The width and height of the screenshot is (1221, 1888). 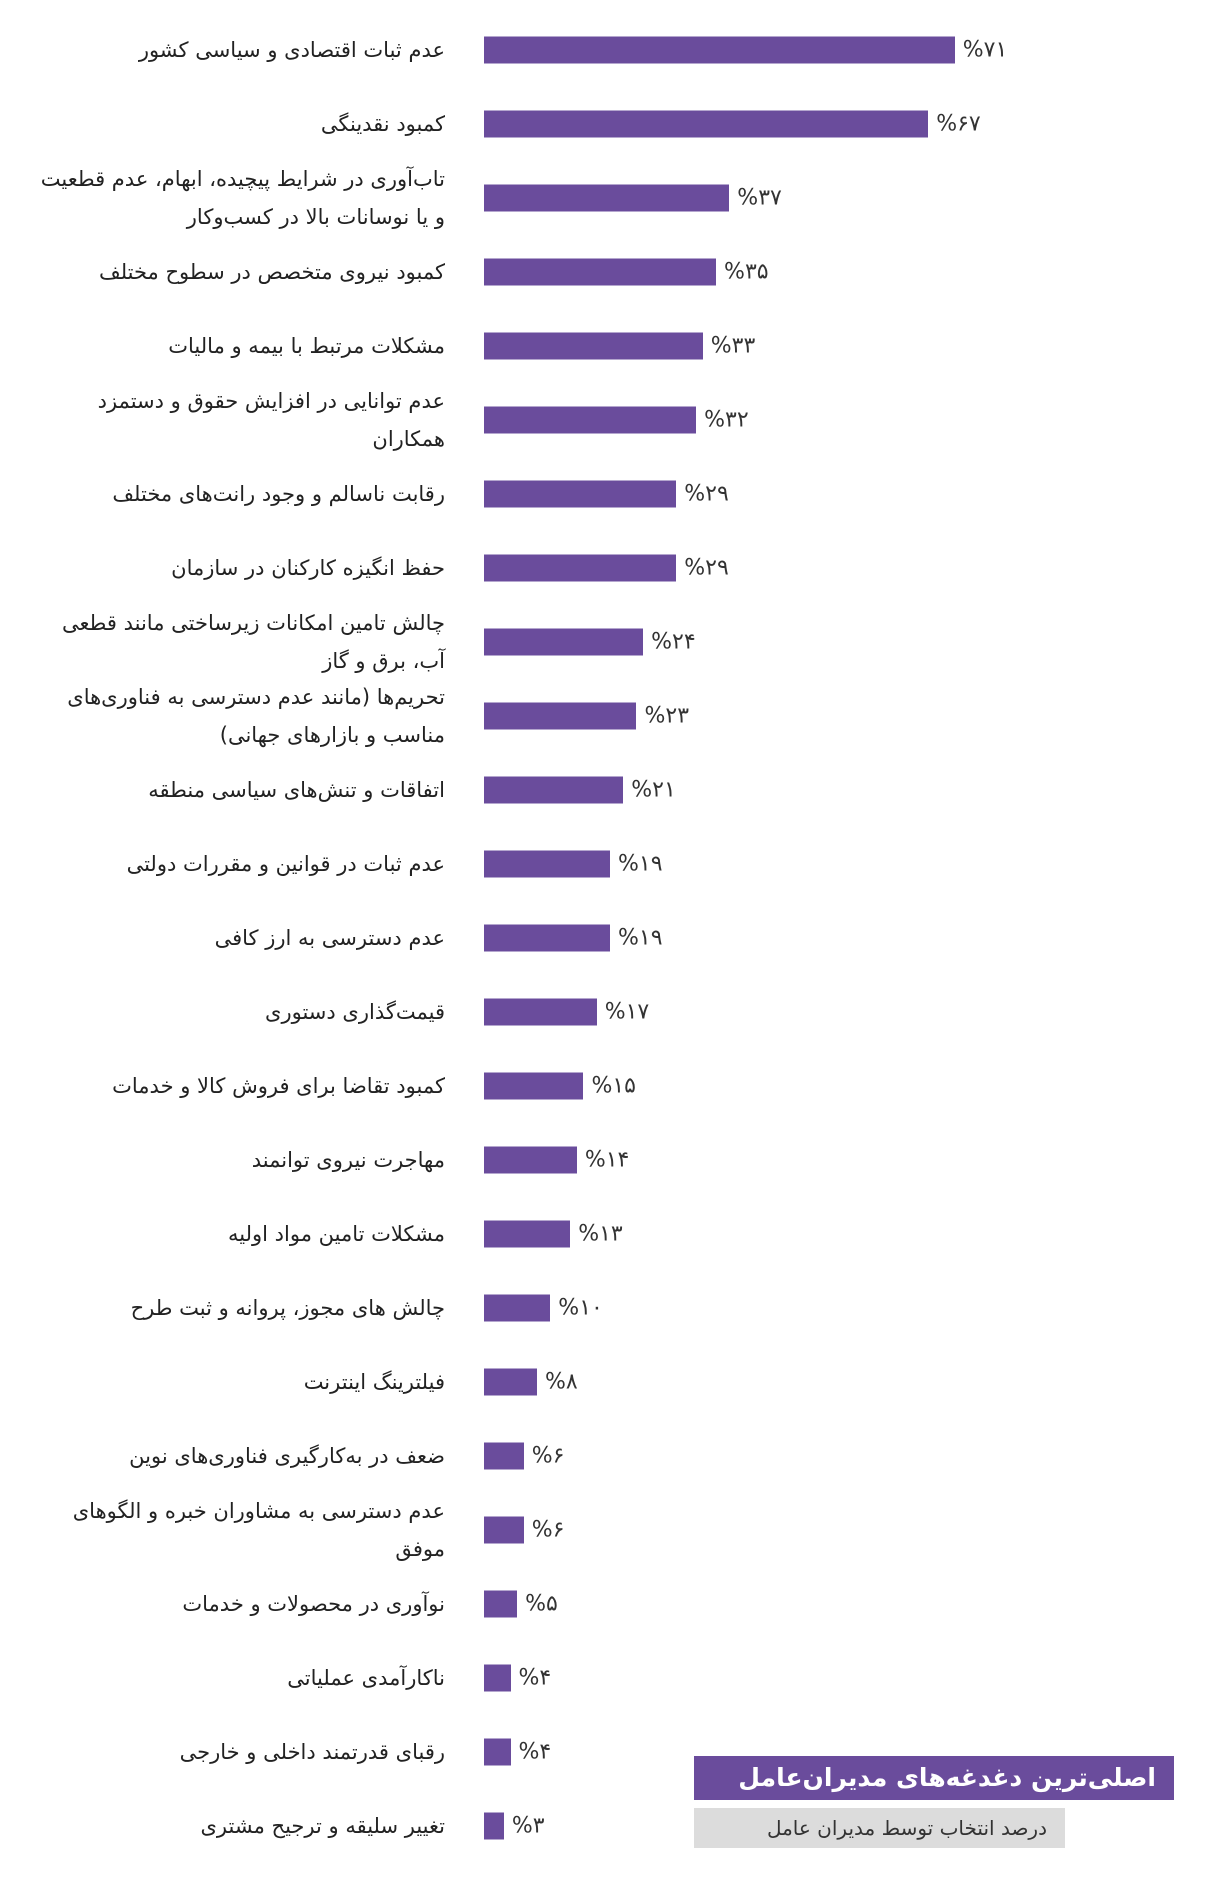 I want to click on category-label: عدم ثبات در قوانین و مقررات دولتی, so click(x=285, y=864).